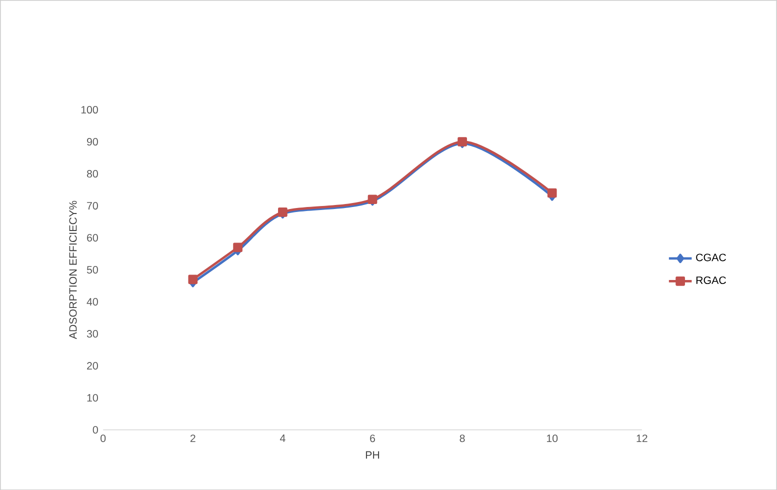 This screenshot has width=777, height=490. I want to click on x-tick-label: 8, so click(462, 438).